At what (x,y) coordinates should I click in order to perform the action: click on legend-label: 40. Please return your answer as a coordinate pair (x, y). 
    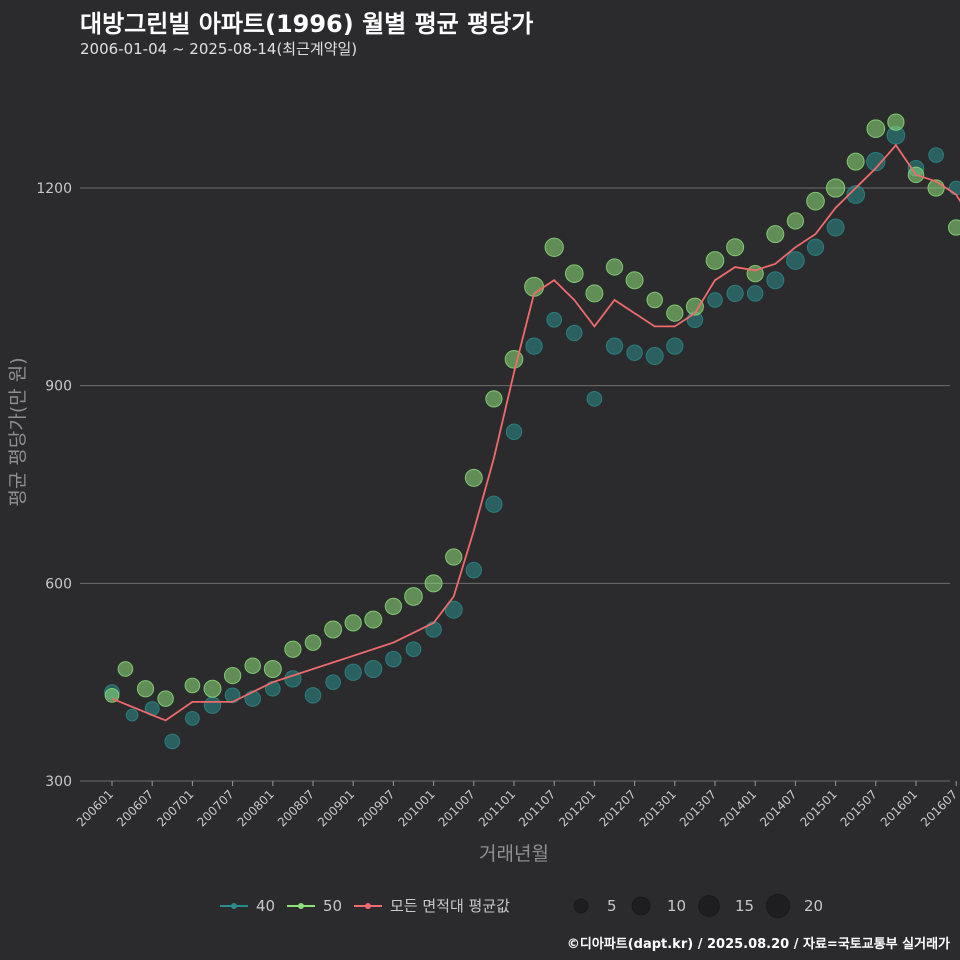
    Looking at the image, I should click on (265, 906).